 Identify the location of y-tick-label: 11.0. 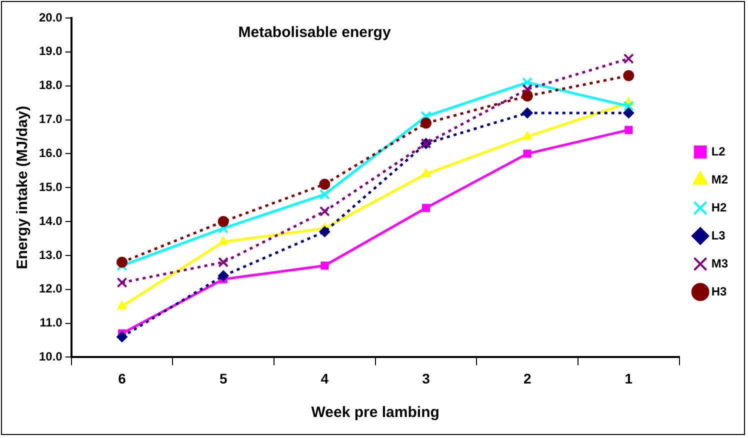
(51, 323).